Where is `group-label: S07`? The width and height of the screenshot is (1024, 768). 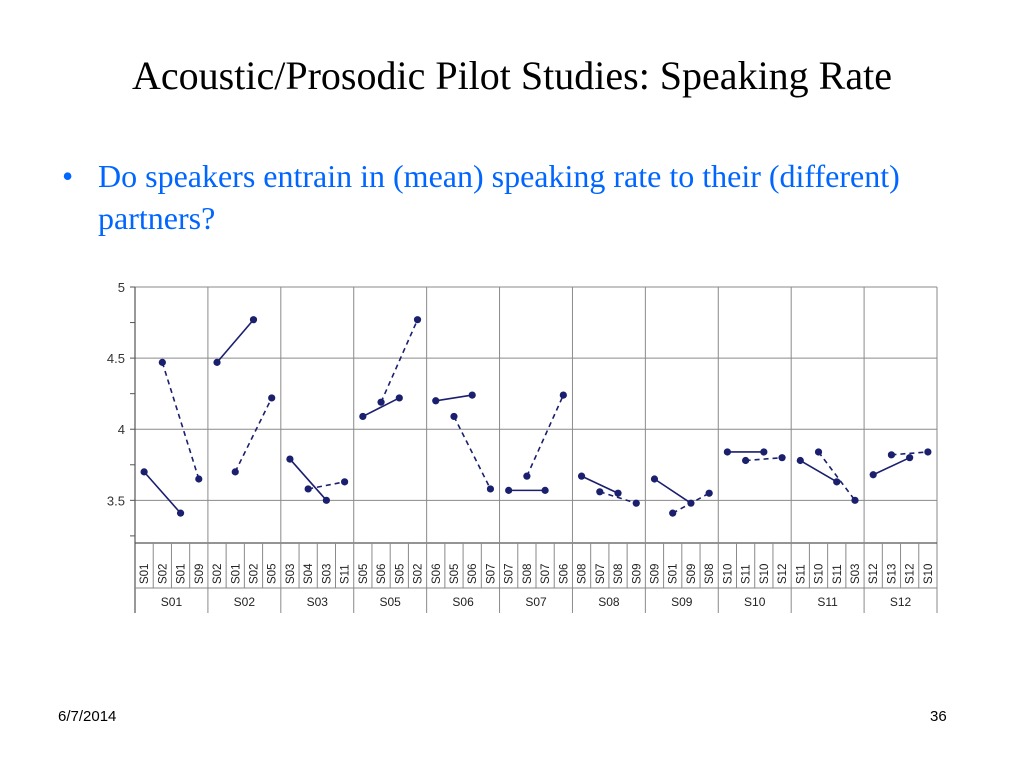
group-label: S07 is located at coordinates (536, 602).